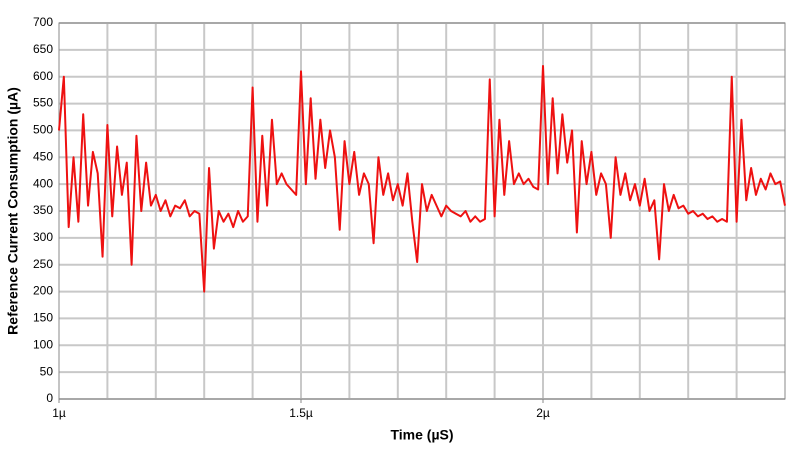  Describe the element at coordinates (43, 264) in the screenshot. I see `y-tick-label: 250` at that location.